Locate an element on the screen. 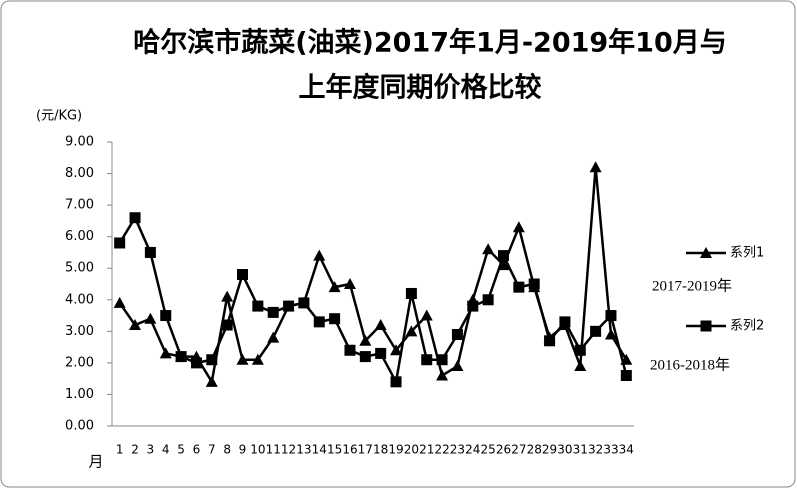  x-tick-label: 12 is located at coordinates (288, 450).